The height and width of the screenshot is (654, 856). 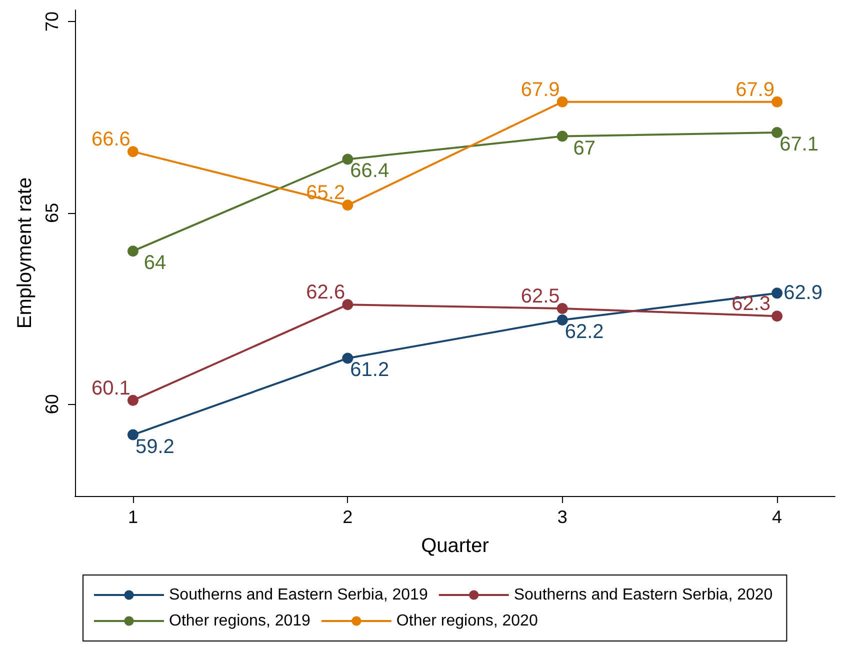 What do you see at coordinates (562, 517) in the screenshot?
I see `x-tick-label: 3` at bounding box center [562, 517].